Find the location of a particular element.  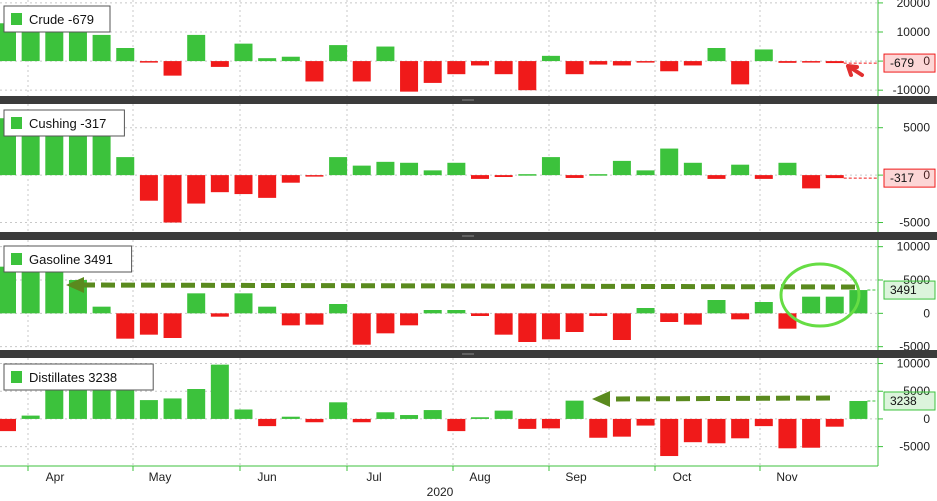

legend-box is located at coordinates (78, 377).